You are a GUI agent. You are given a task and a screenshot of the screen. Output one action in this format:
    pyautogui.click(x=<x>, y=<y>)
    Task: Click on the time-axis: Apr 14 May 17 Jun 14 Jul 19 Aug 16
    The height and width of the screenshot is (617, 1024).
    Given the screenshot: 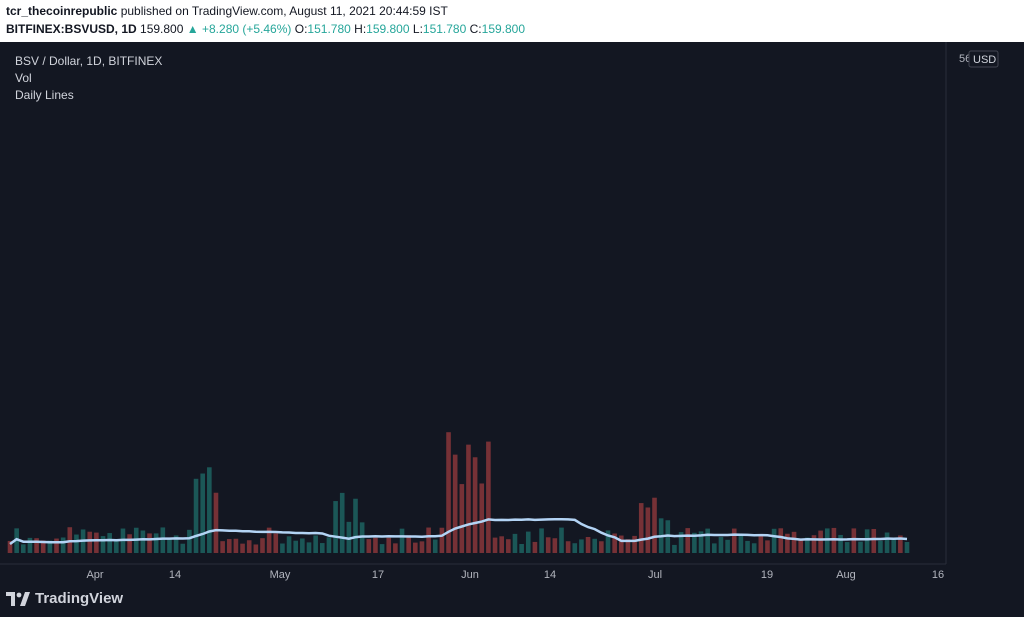 What is the action you would take?
    pyautogui.click(x=473, y=572)
    